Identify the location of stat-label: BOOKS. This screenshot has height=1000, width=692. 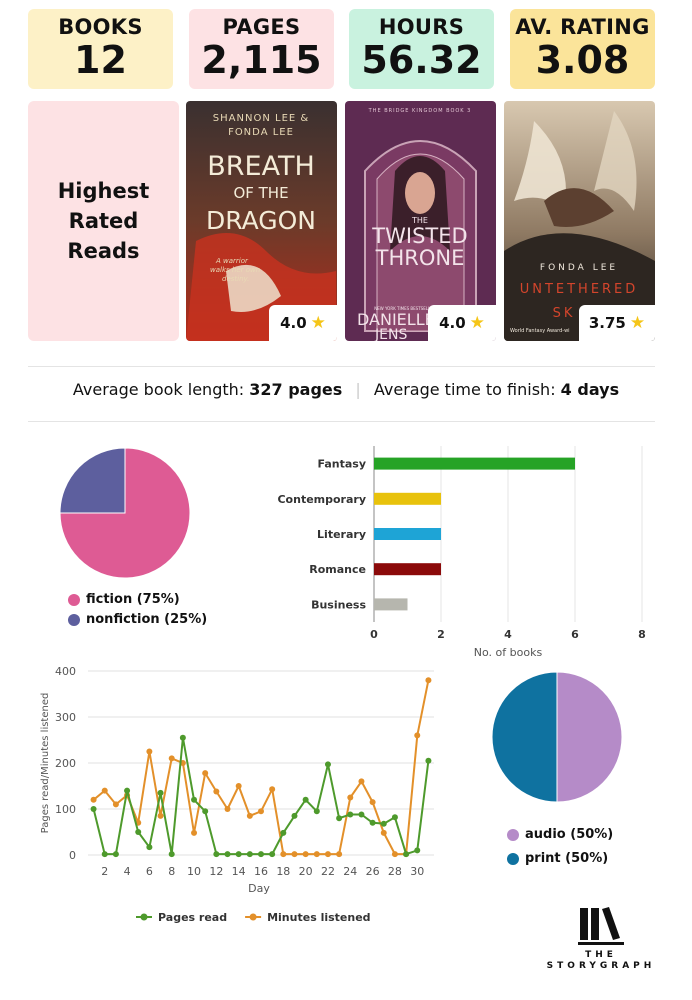
(100, 27).